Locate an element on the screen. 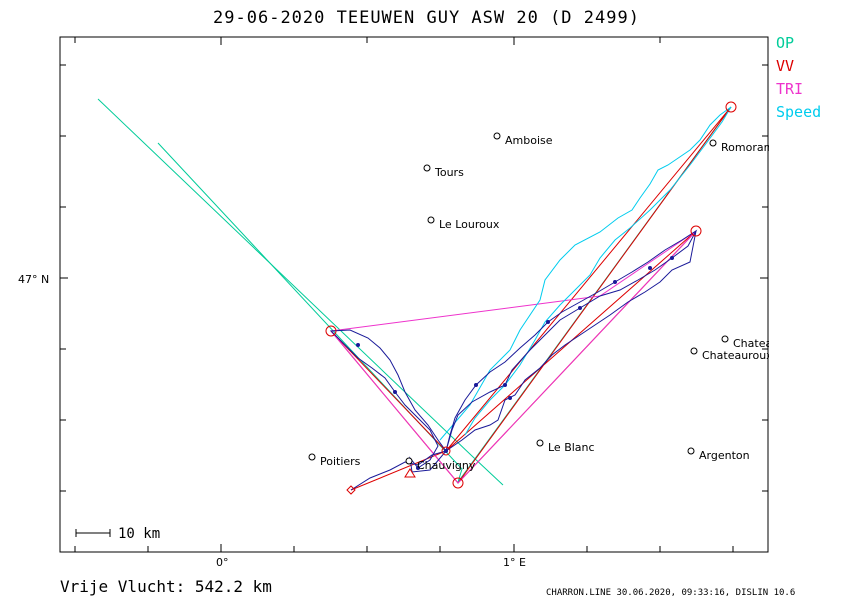 The image size is (853, 603). legend-speed: Speed is located at coordinates (799, 112).